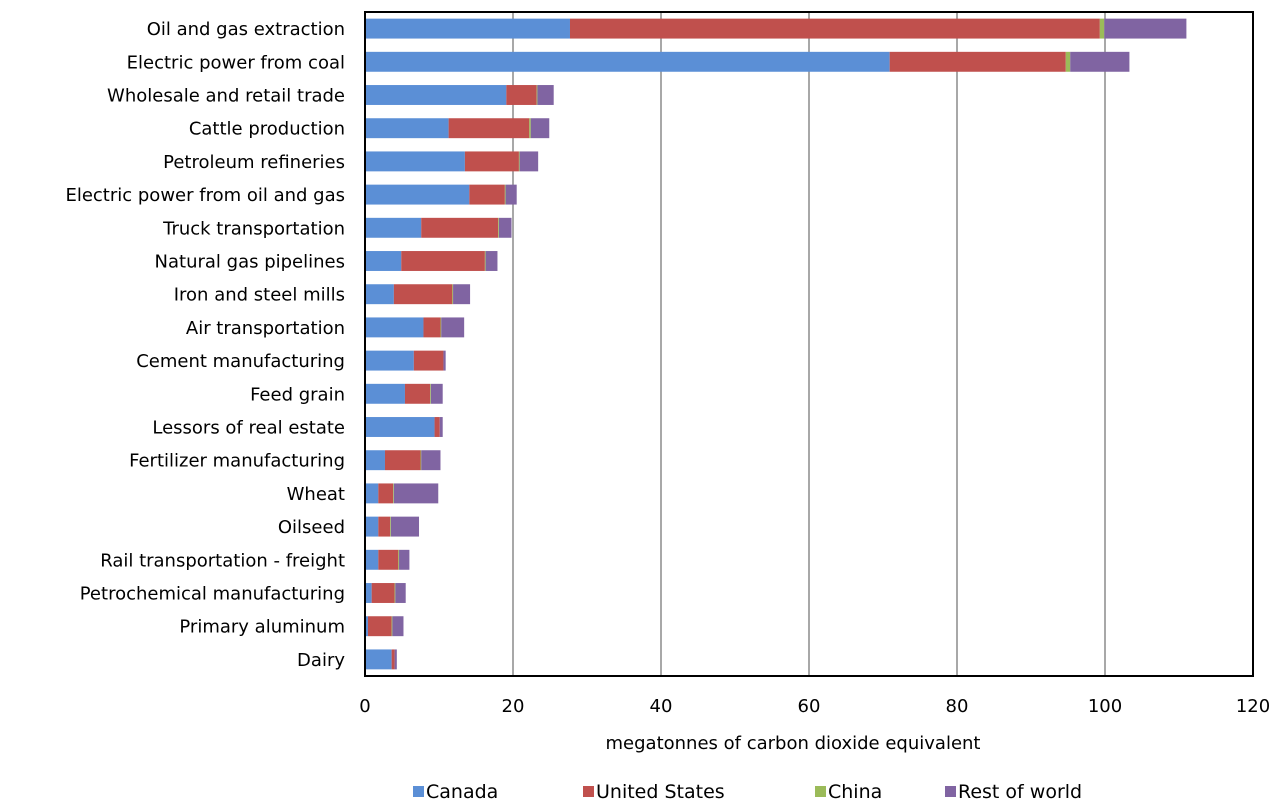 The height and width of the screenshot is (803, 1276). Describe the element at coordinates (1020, 792) in the screenshot. I see `legend-label-3: Rest of world` at that location.